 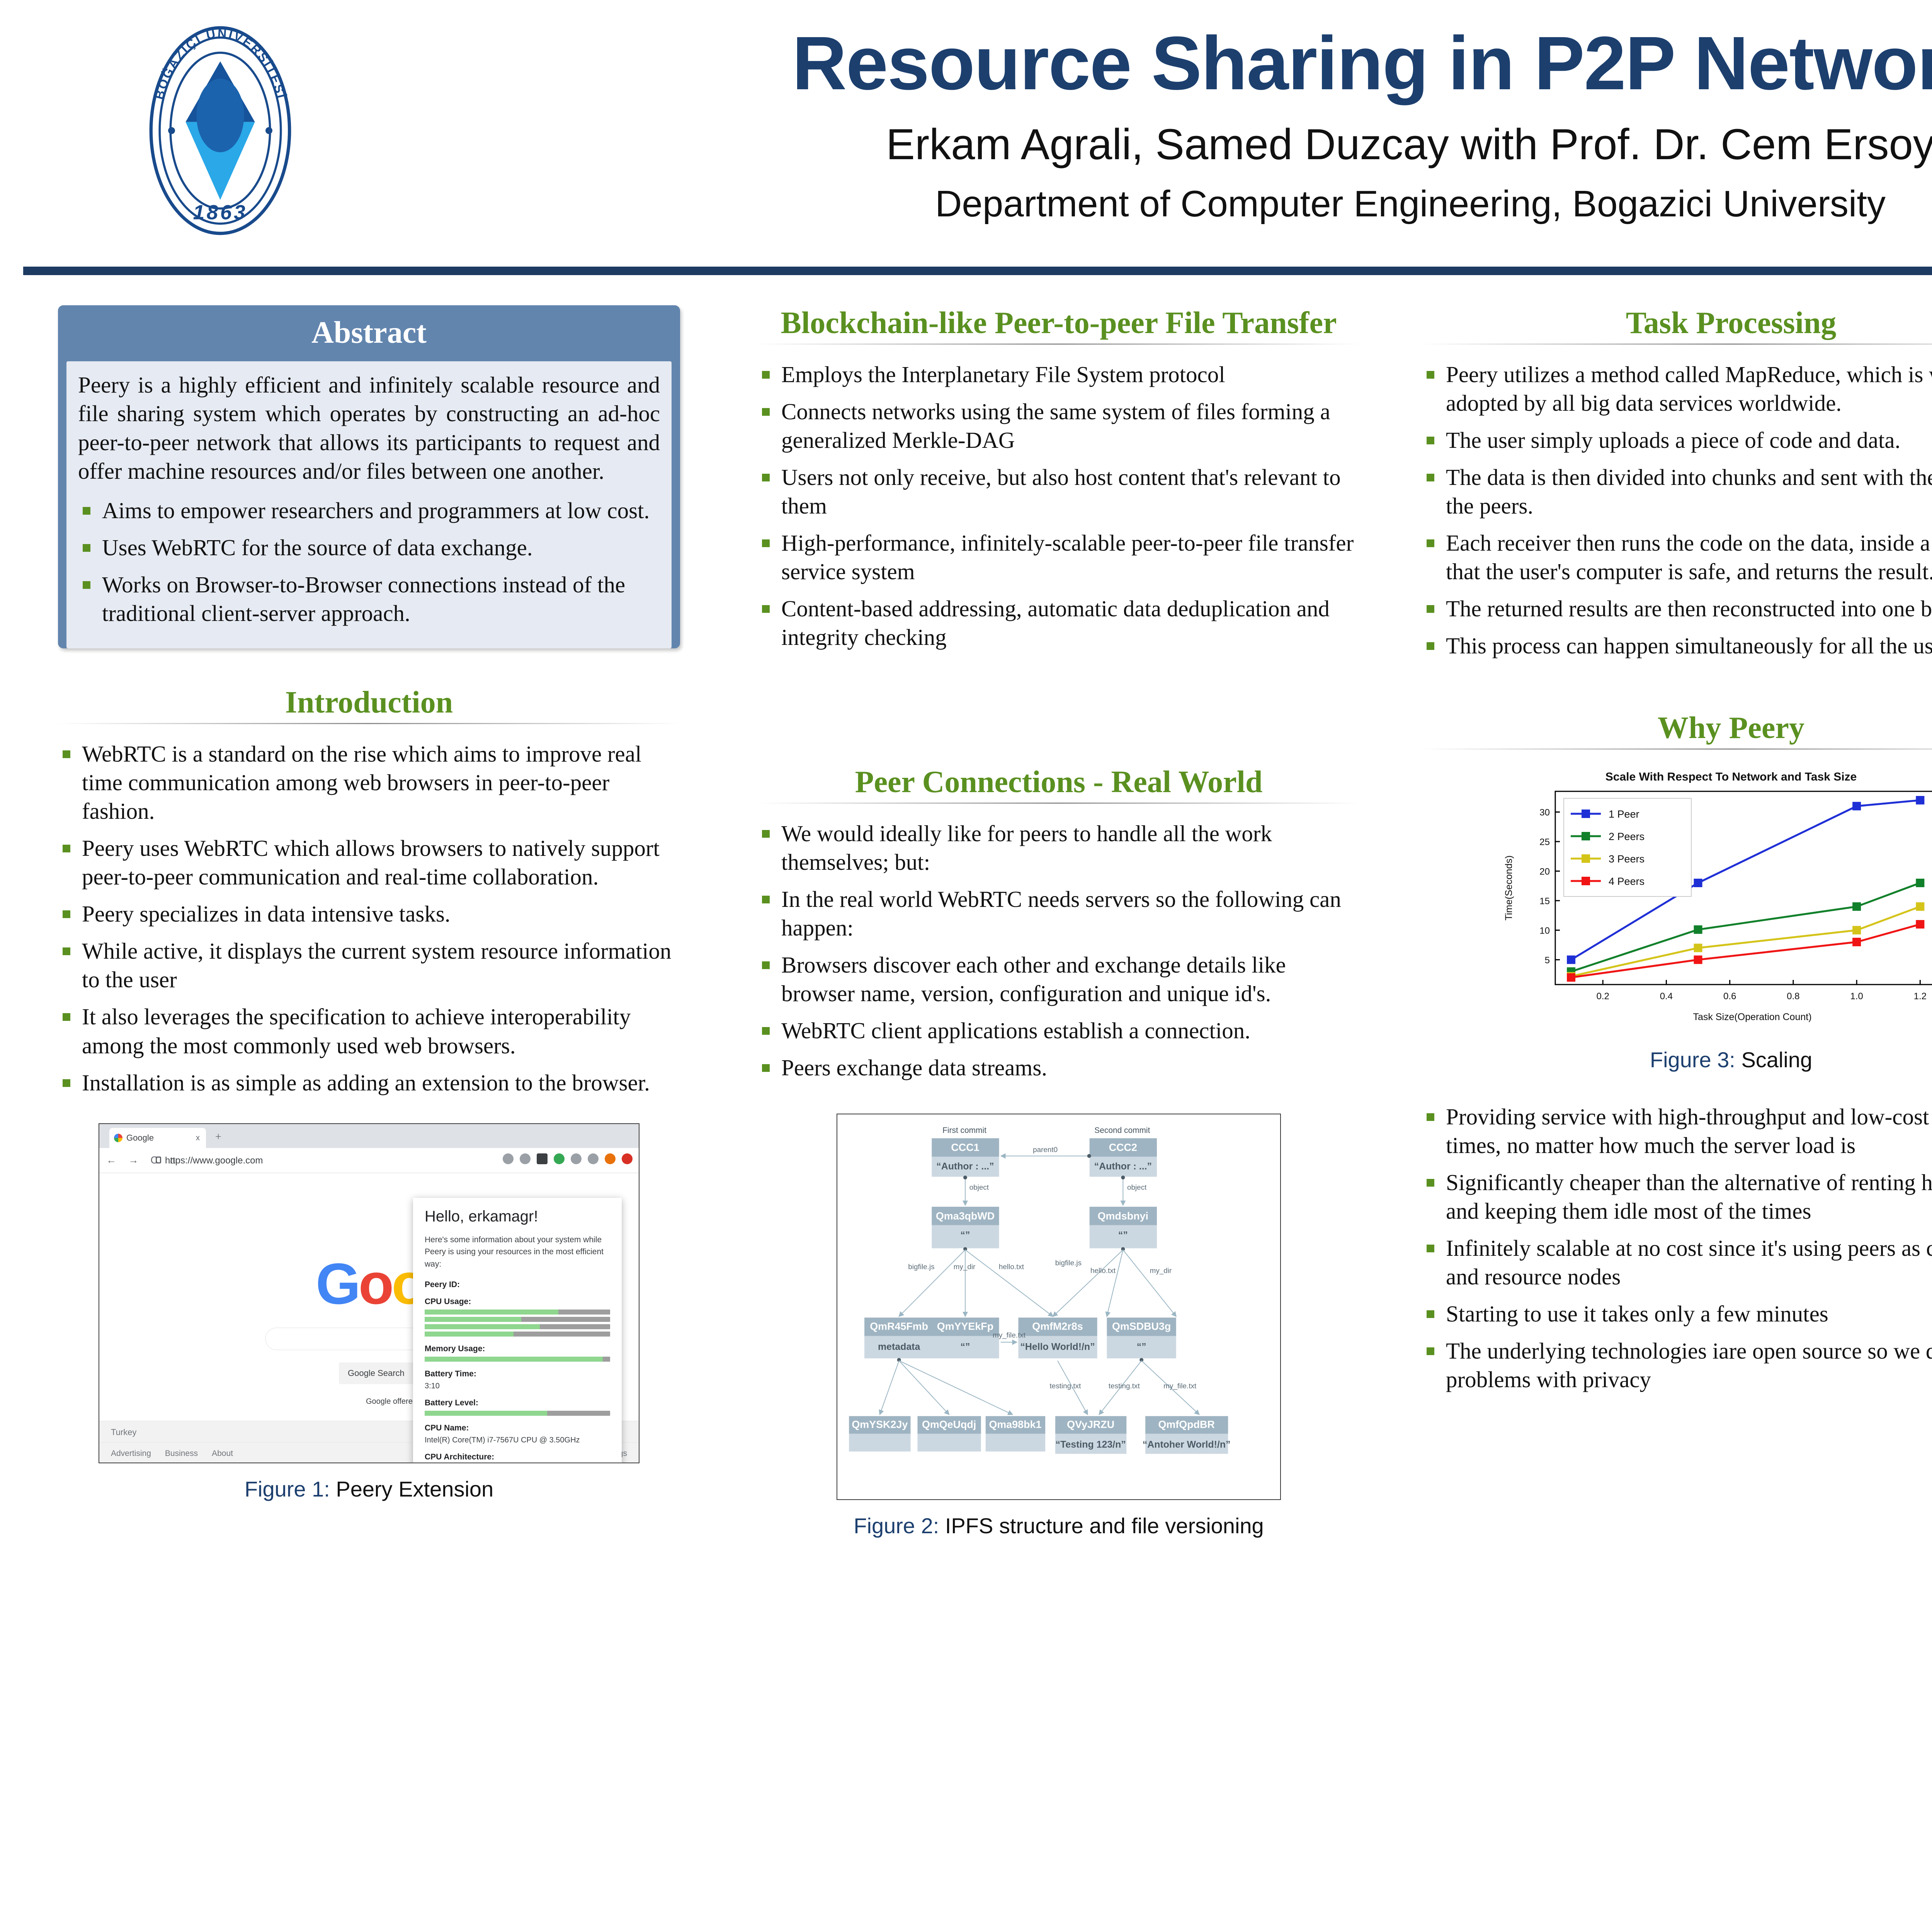 I want to click on extension-icons, so click(x=568, y=1158).